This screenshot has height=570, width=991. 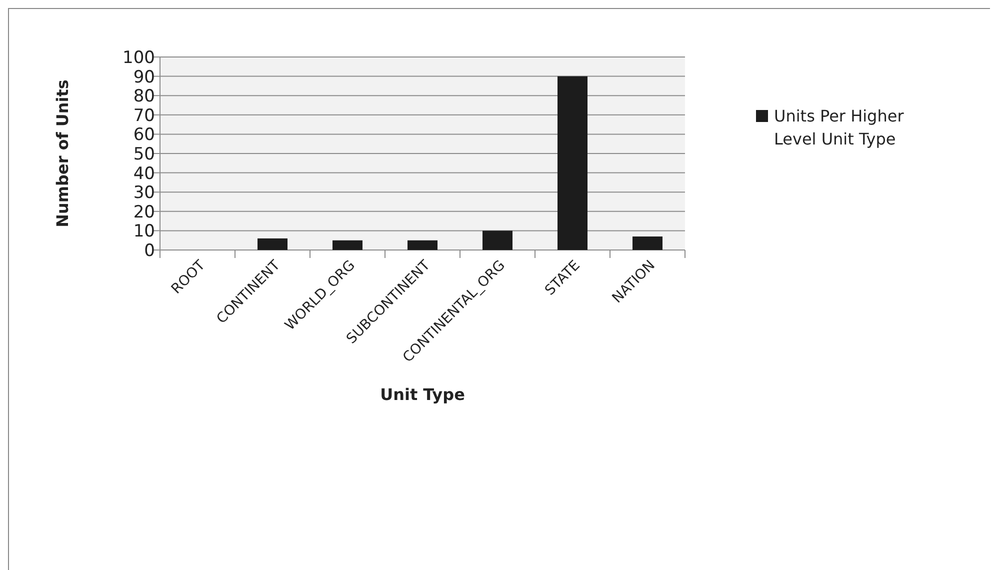 I want to click on y-tick-label: 20, so click(x=144, y=212).